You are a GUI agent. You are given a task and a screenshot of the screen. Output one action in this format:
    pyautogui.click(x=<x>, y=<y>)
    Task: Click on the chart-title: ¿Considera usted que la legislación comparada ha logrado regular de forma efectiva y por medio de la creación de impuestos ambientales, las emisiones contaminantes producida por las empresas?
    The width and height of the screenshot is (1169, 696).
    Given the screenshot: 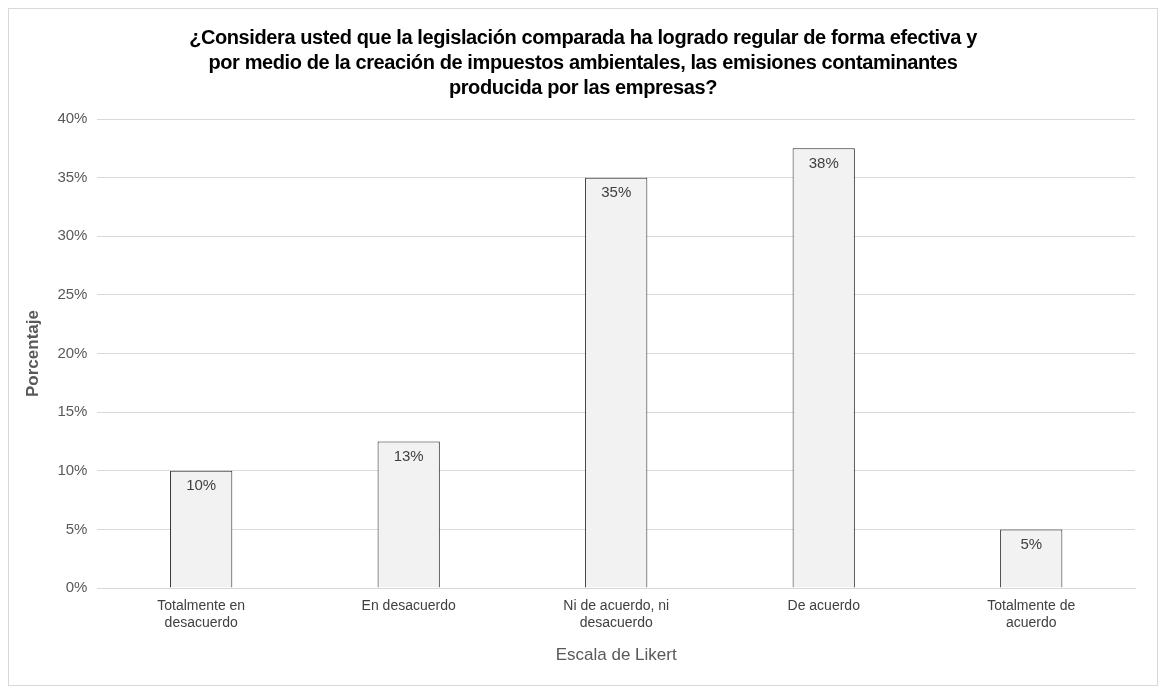 What is the action you would take?
    pyautogui.click(x=583, y=62)
    